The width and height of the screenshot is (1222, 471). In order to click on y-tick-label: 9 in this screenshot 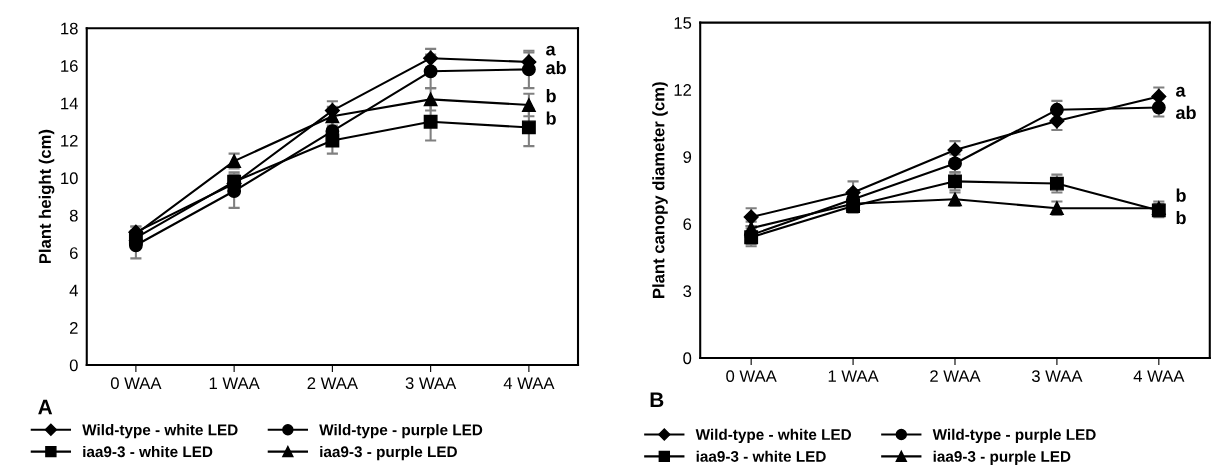, I will do `click(687, 157)`.